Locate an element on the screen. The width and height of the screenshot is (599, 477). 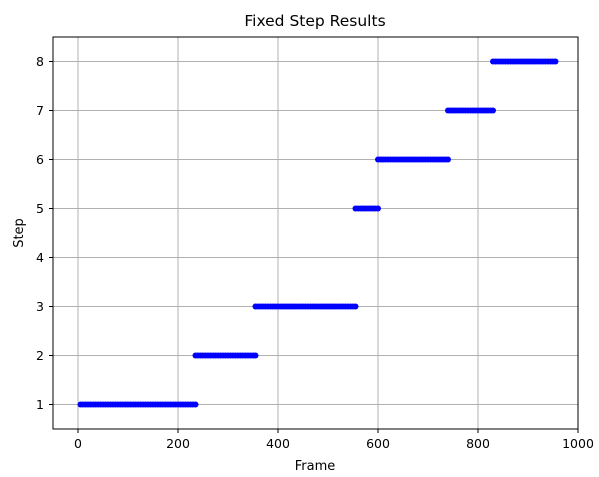
y-tick-label: 7 is located at coordinates (40, 110).